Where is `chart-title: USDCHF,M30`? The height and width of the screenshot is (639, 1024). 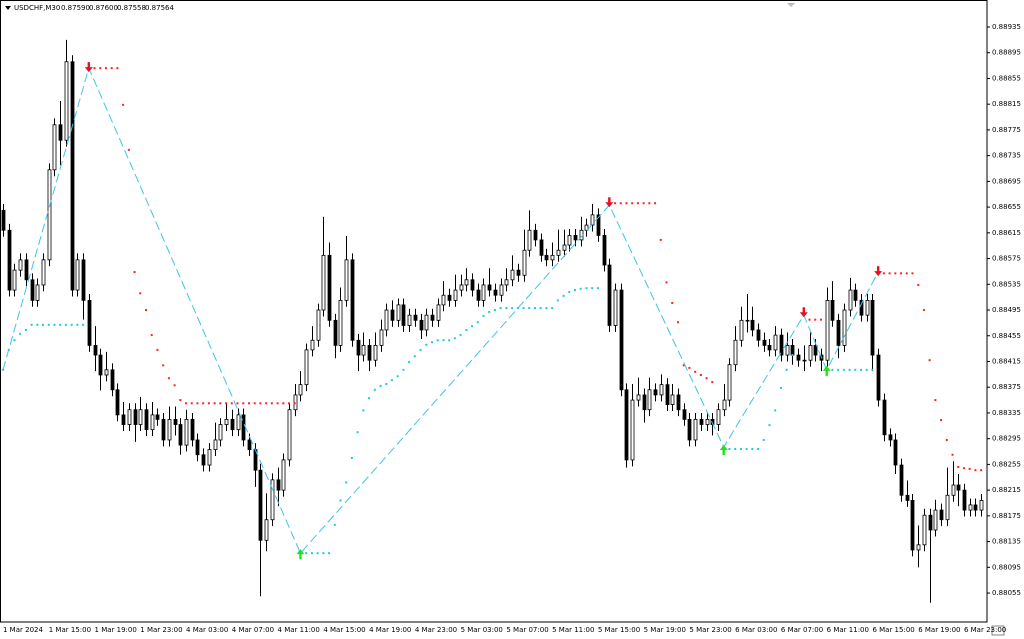 chart-title: USDCHF,M30 is located at coordinates (37, 8).